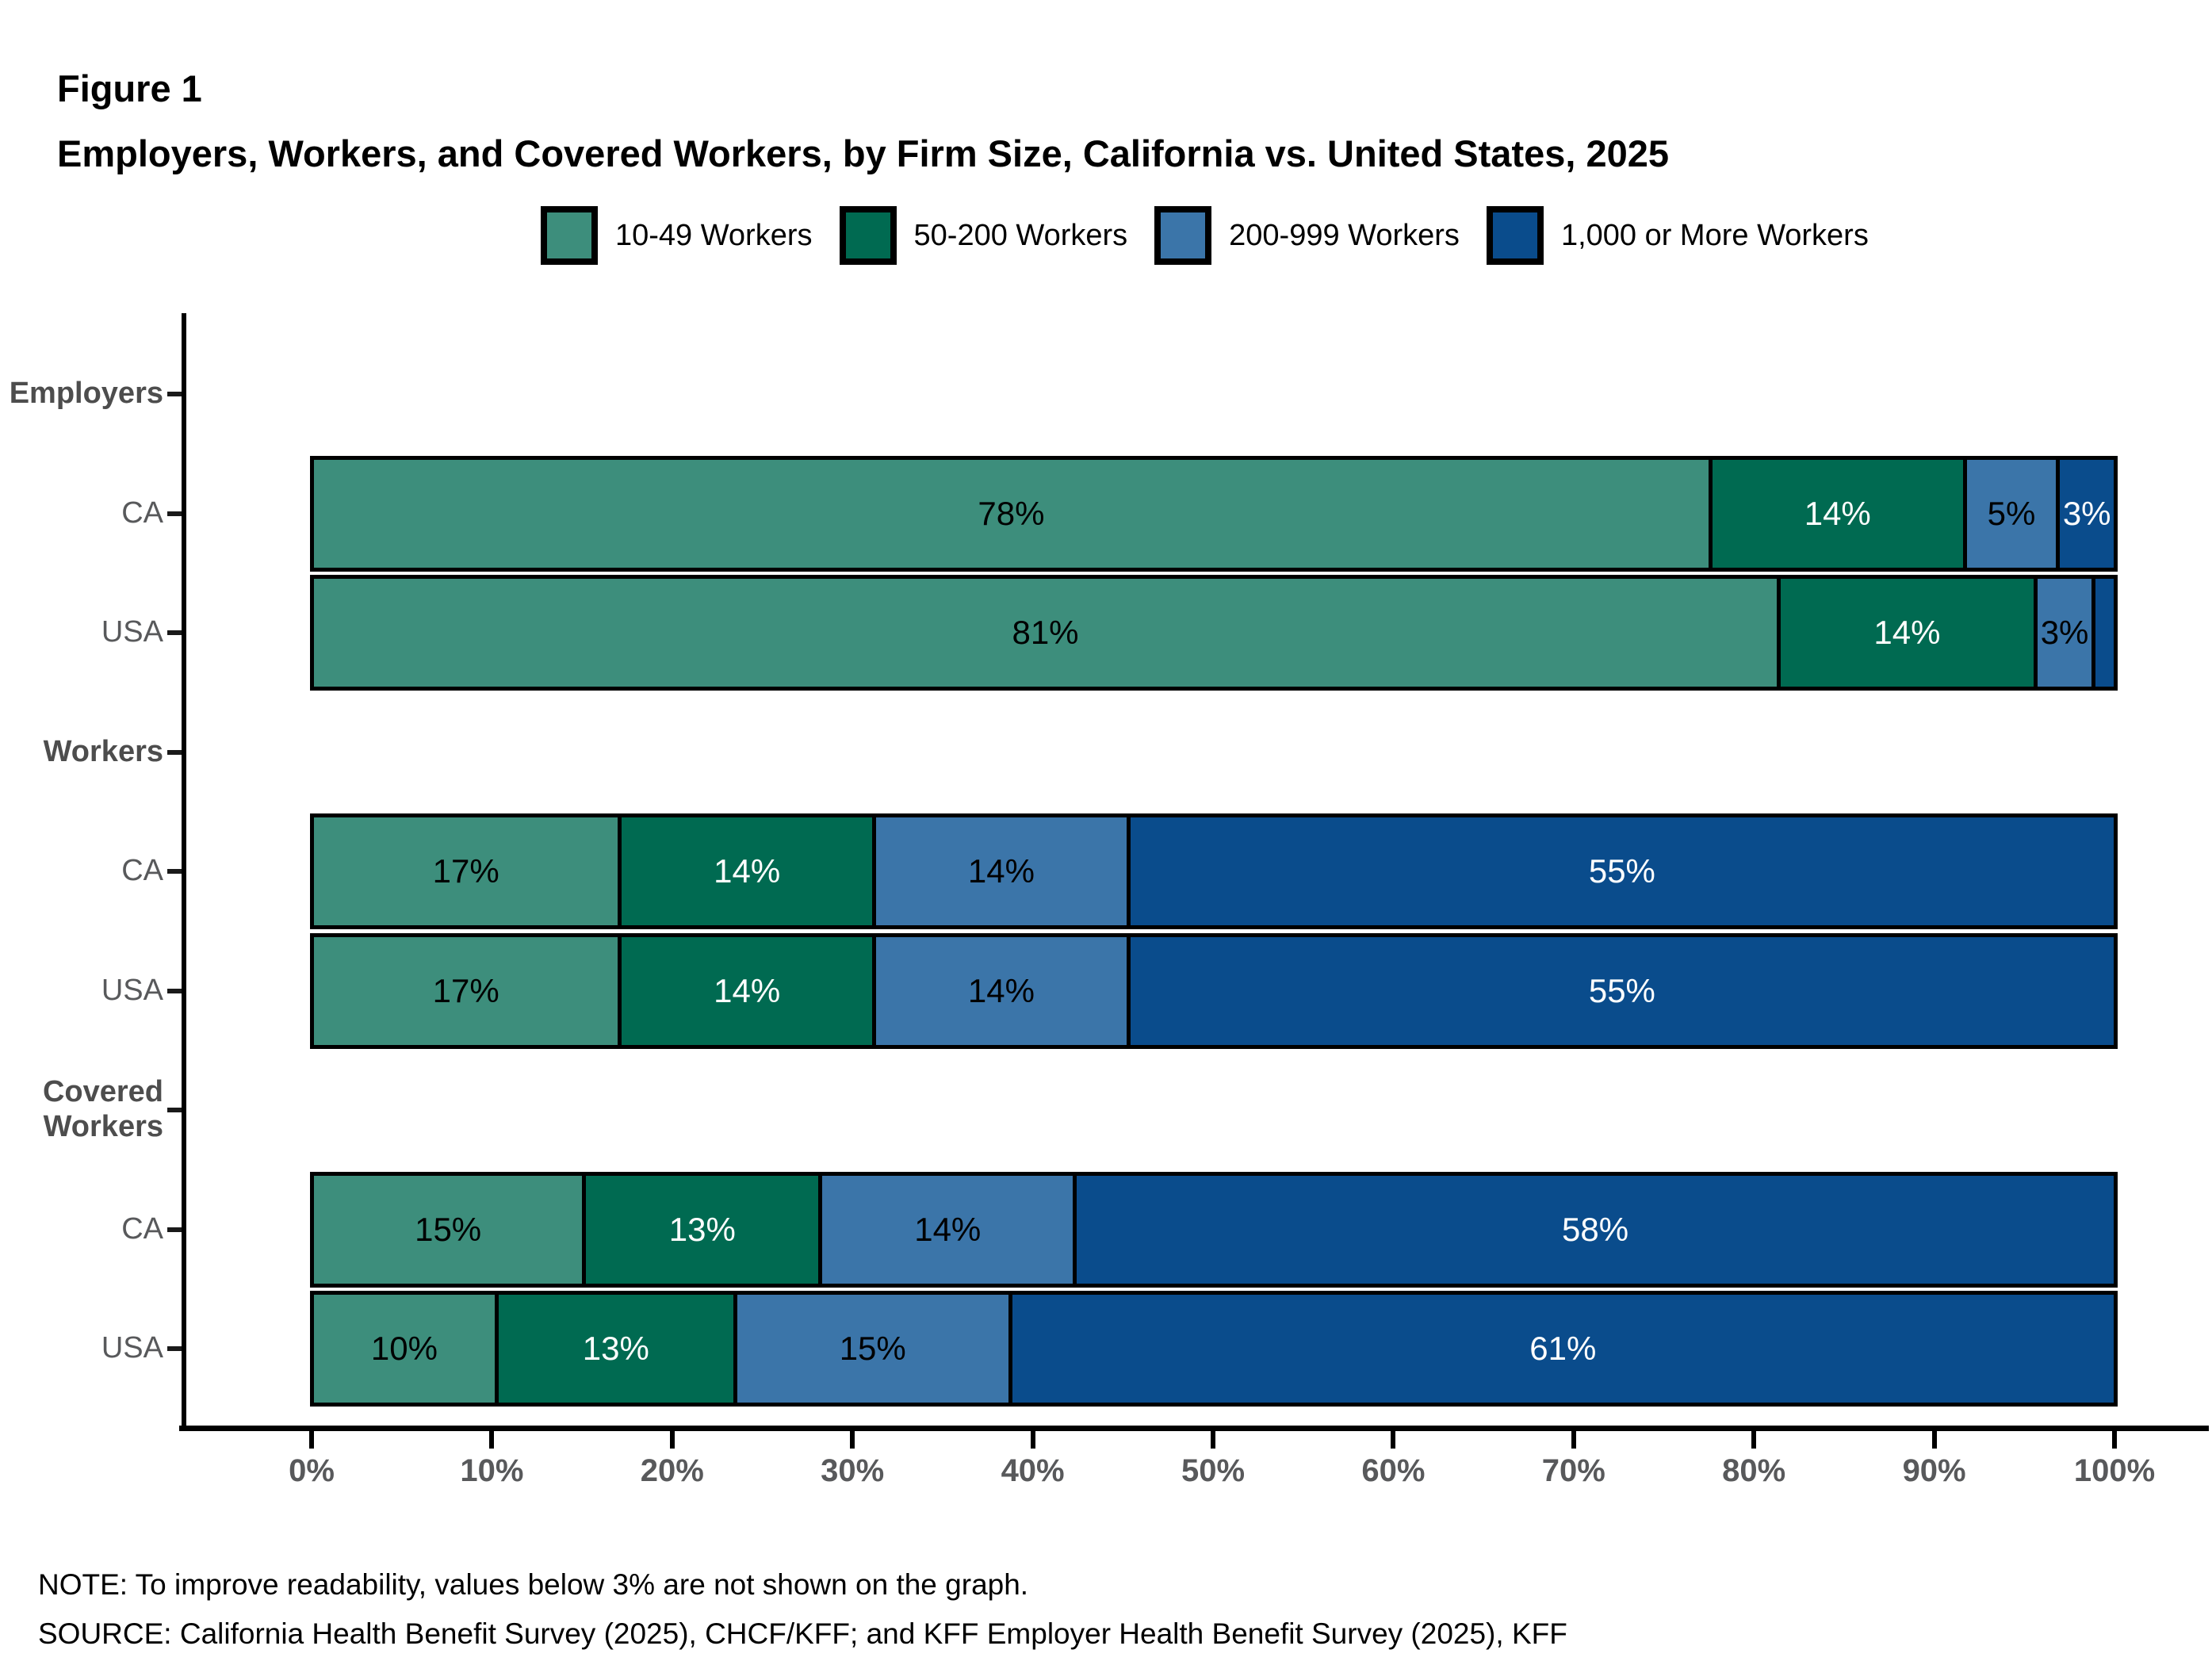 The height and width of the screenshot is (1665, 2212). I want to click on x-axis-line, so click(1194, 1428).